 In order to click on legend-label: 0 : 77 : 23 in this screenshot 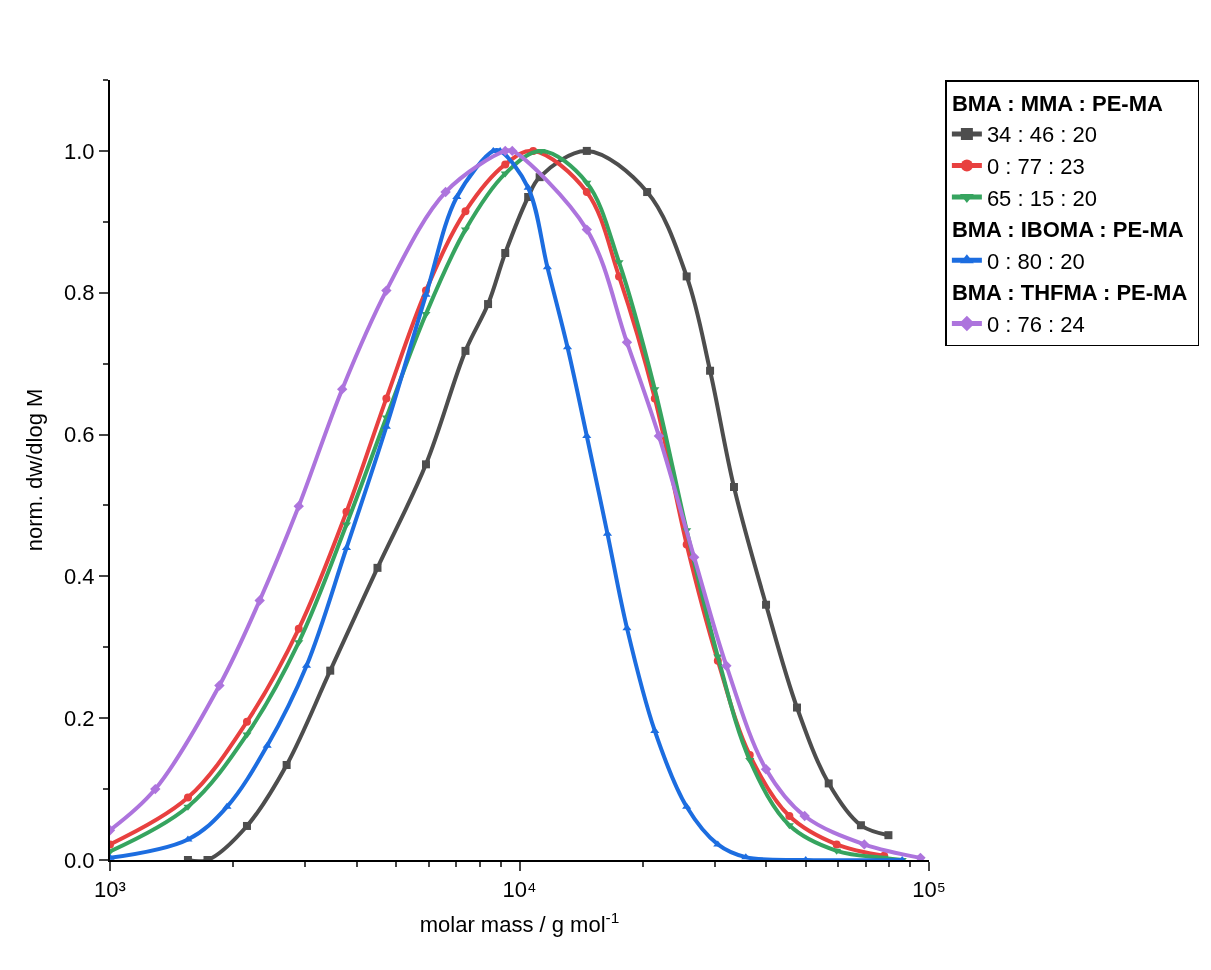, I will do `click(1035, 167)`.